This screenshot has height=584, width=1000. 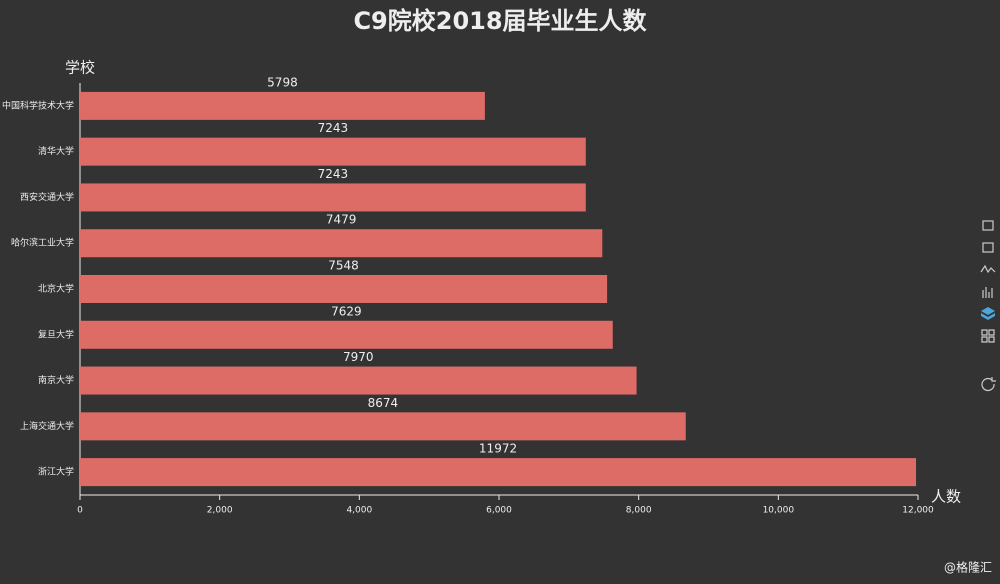 What do you see at coordinates (499, 511) in the screenshot?
I see `x-tick-label: 6,000` at bounding box center [499, 511].